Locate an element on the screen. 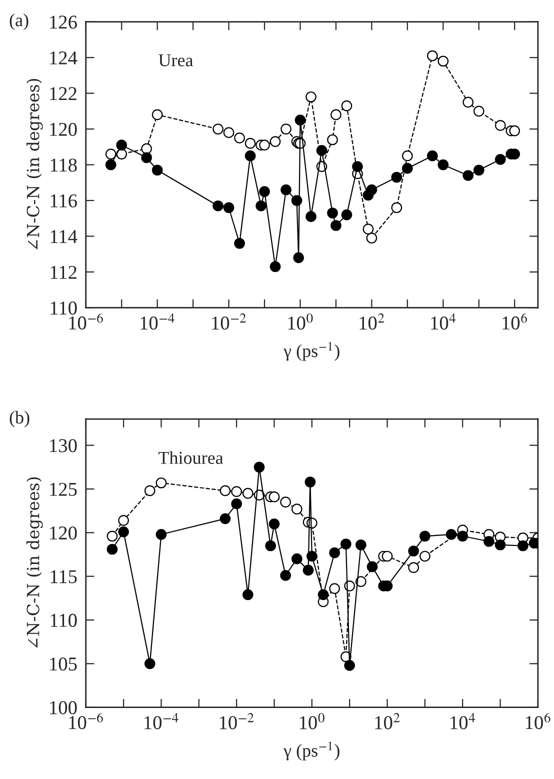 The width and height of the screenshot is (554, 779). y-tick-label: 116 is located at coordinates (63, 201).